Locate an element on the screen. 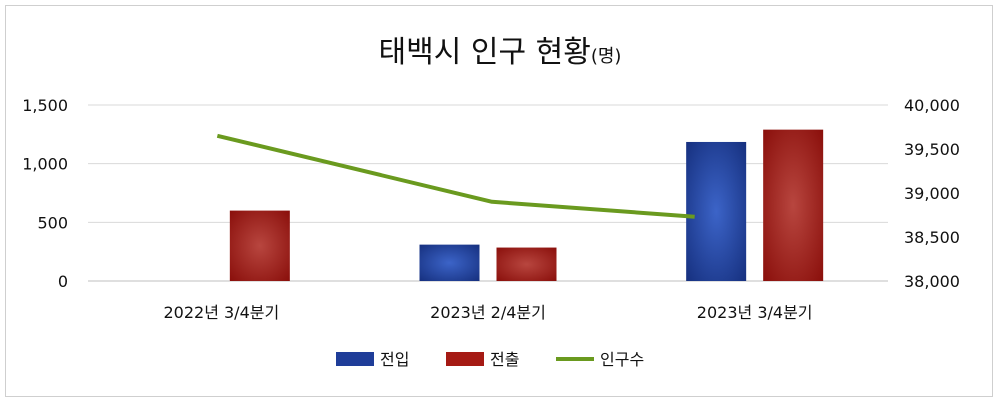 Image resolution: width=1000 pixels, height=406 pixels. legend-label: 전입 is located at coordinates (394, 359).